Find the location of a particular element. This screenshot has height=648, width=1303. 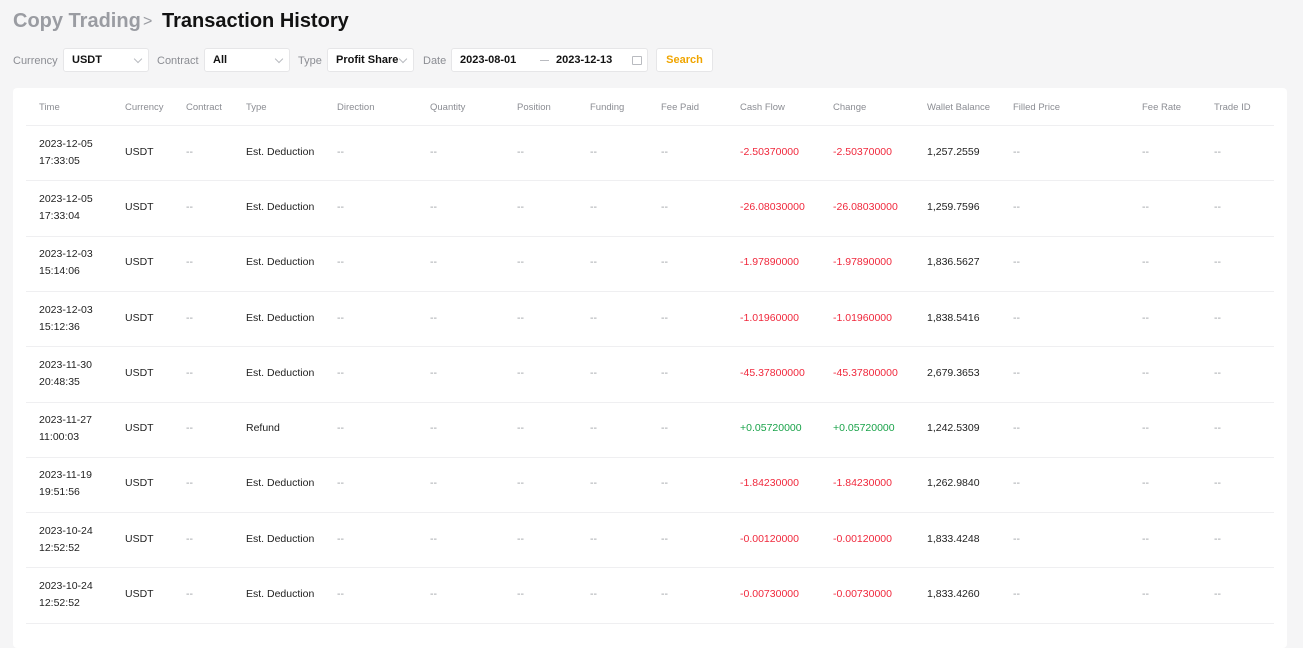

time-clock: 12:52:52 is located at coordinates (59, 603).